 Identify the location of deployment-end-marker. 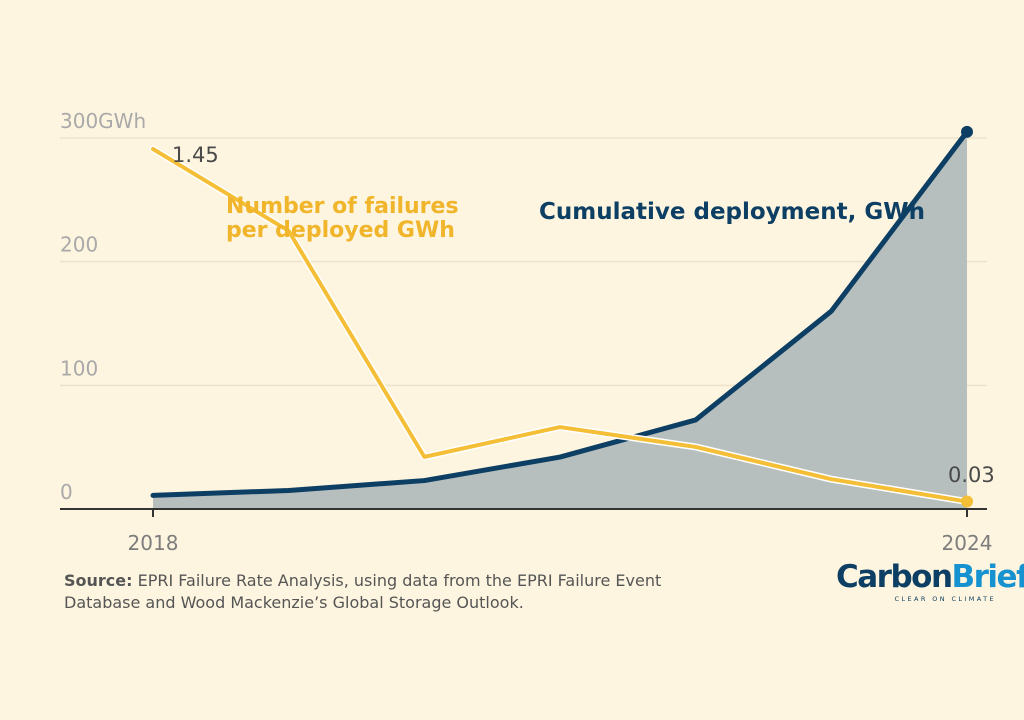
(967, 131).